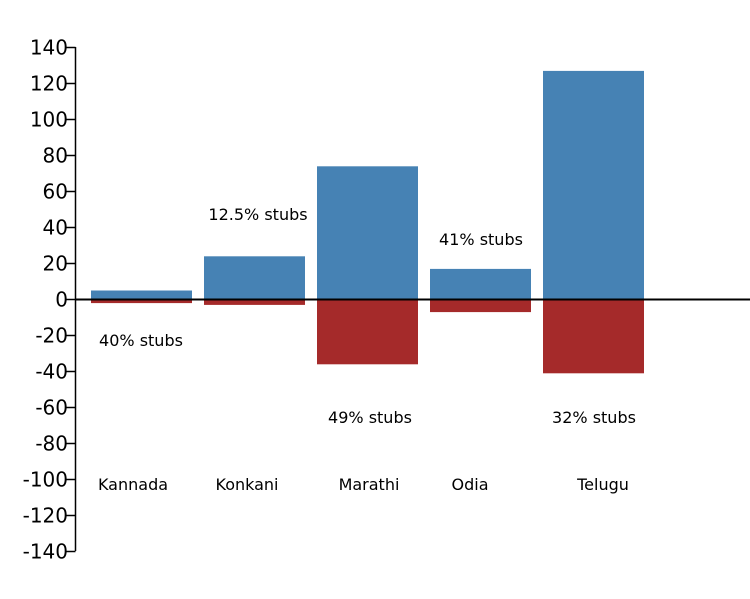  I want to click on y-tick-label: -60, so click(51, 408).